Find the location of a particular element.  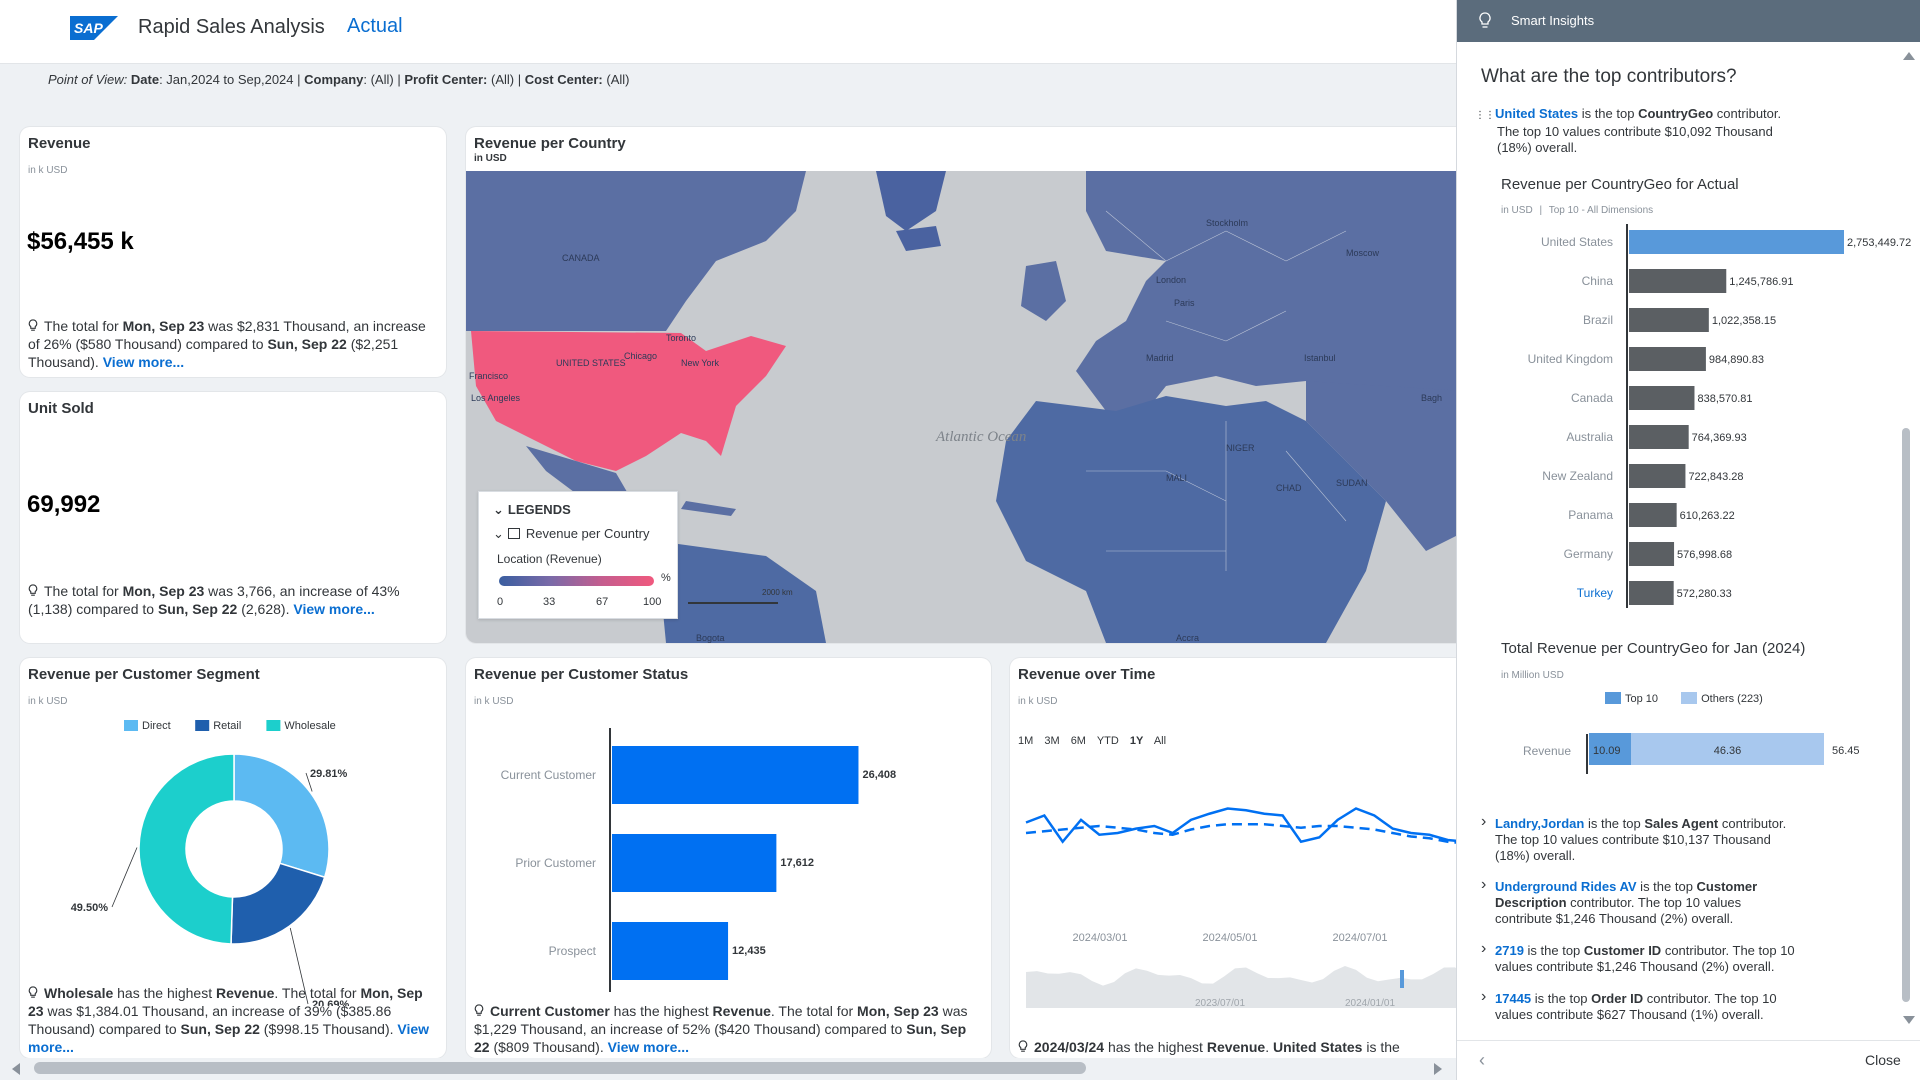

legend-top10-label: Top 10 is located at coordinates (1642, 699).